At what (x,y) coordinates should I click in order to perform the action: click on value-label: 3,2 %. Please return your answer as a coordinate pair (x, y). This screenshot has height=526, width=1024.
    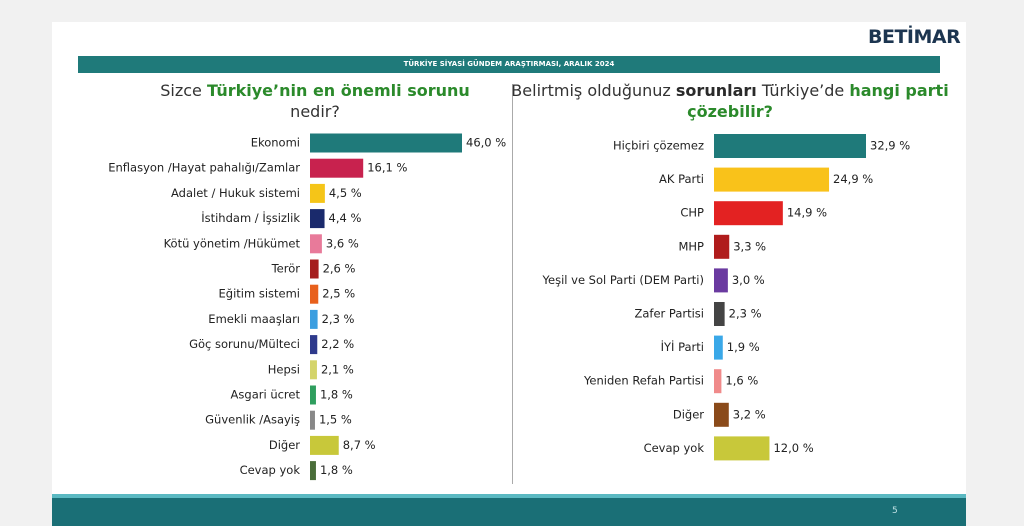
    Looking at the image, I should click on (749, 414).